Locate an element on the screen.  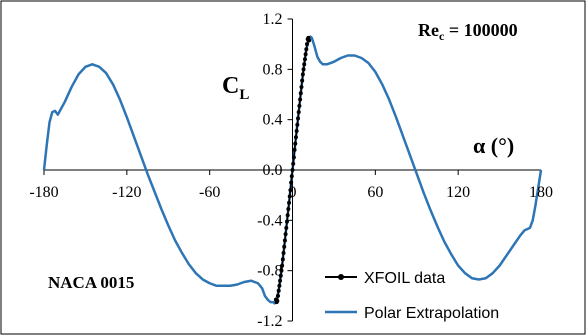
y-tick-label: -0.4 is located at coordinates (269, 220).